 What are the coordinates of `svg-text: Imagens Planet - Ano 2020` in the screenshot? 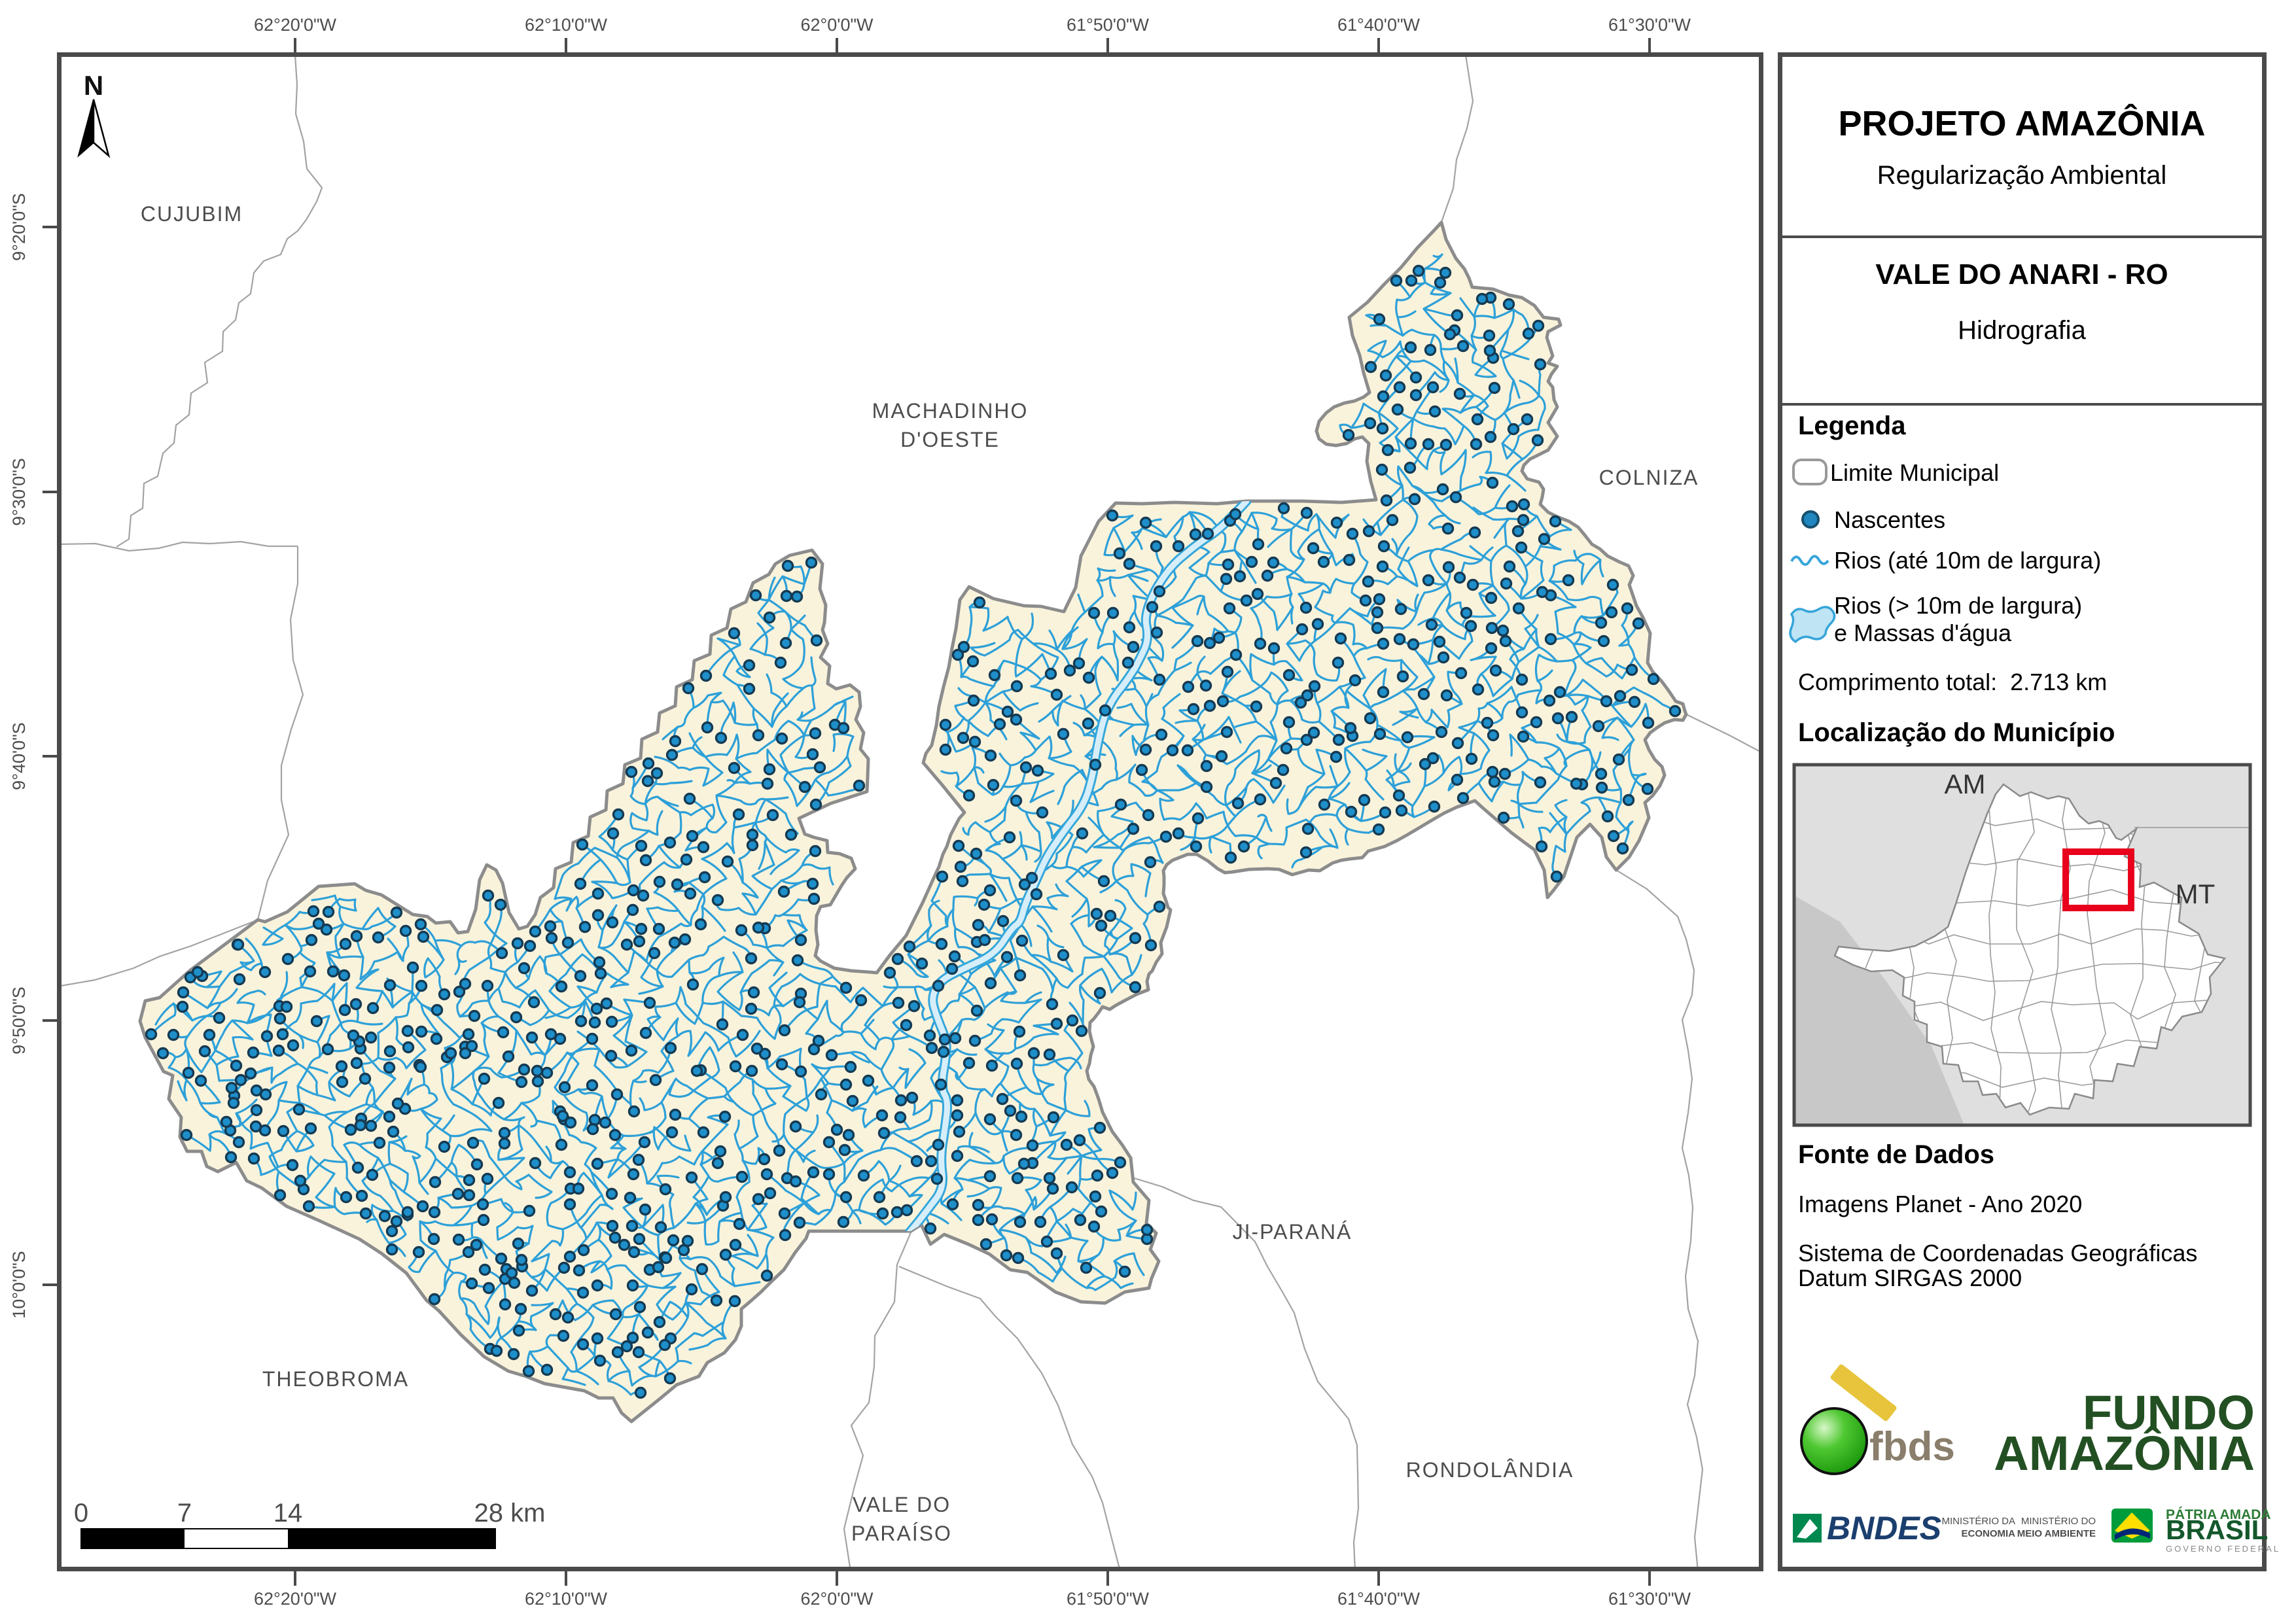 It's located at (1940, 1204).